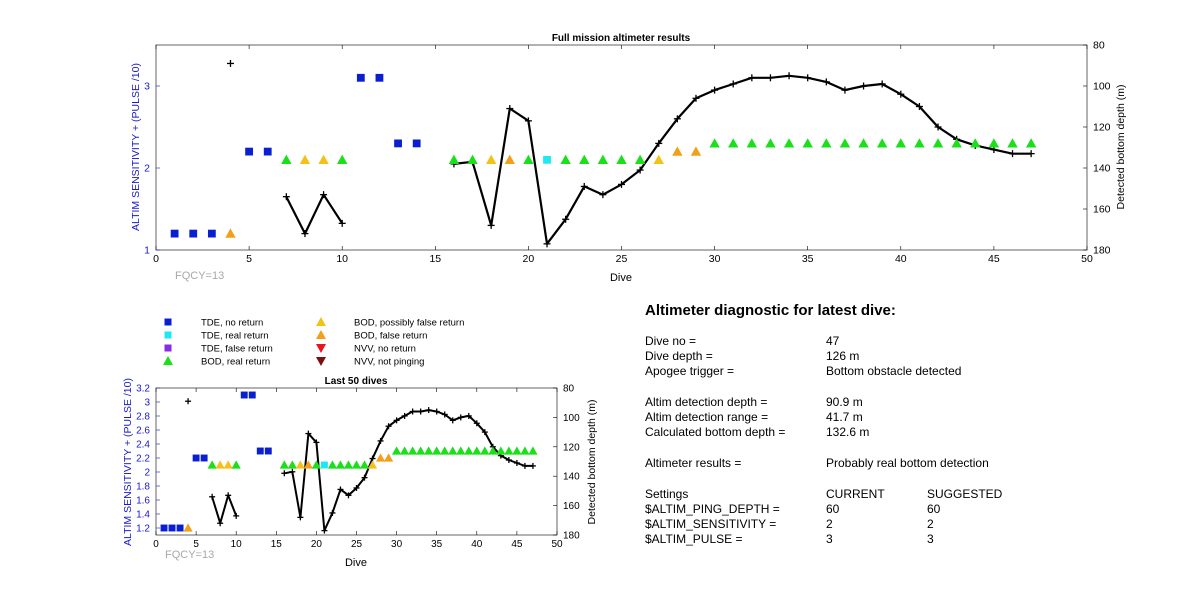 The height and width of the screenshot is (601, 1200). What do you see at coordinates (389, 362) in the screenshot?
I see `legend-label: NVV, not pinging` at bounding box center [389, 362].